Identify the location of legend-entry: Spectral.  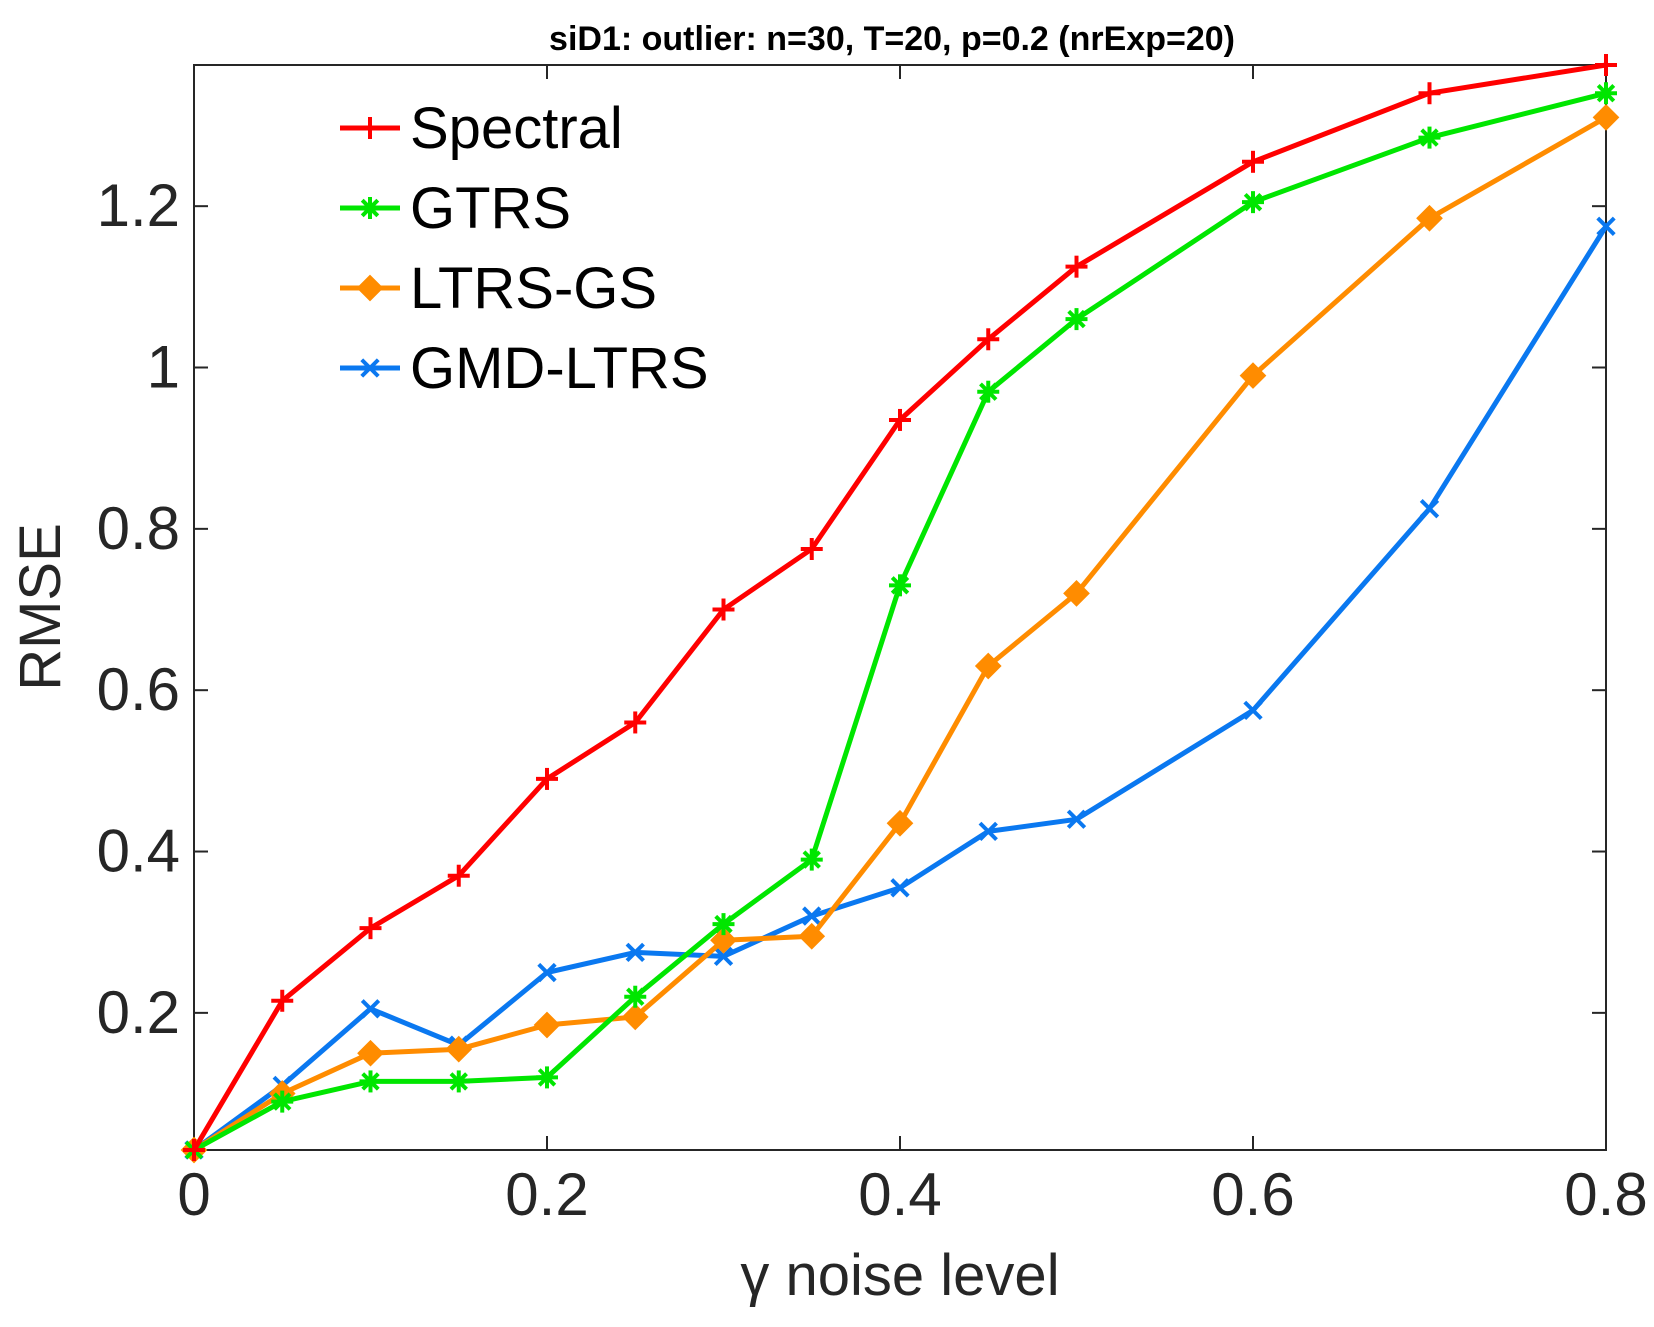
(481, 128).